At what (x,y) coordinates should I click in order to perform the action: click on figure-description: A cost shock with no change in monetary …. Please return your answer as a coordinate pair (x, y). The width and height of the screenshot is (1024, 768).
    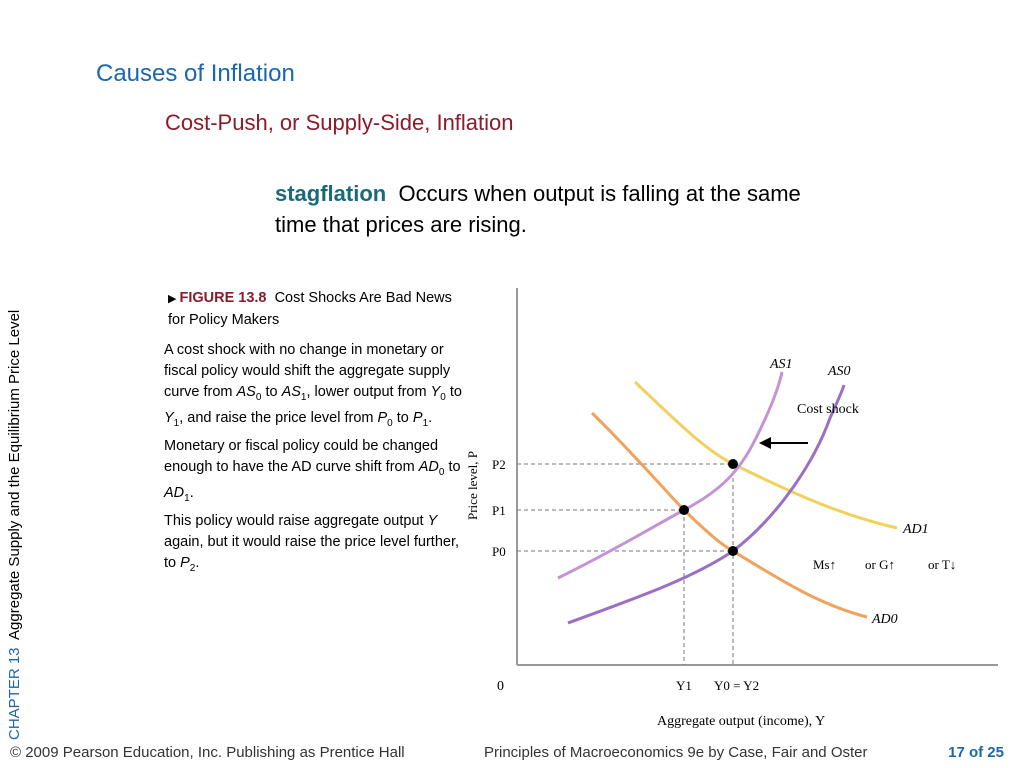
    Looking at the image, I should click on (314, 460).